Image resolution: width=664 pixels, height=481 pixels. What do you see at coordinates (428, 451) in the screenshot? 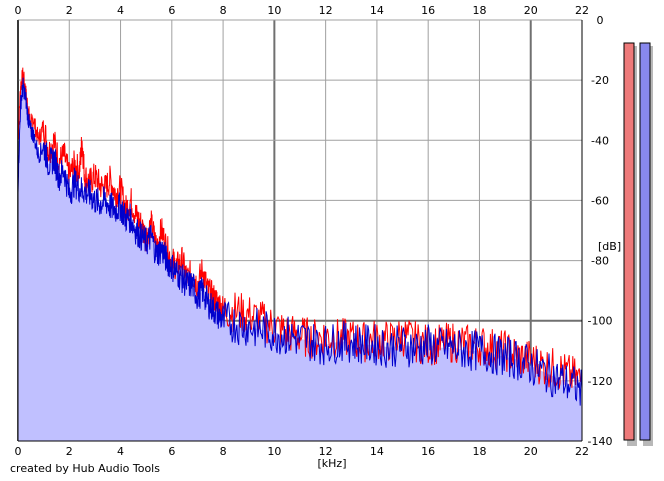
I see `x-tick-bottom: 16` at bounding box center [428, 451].